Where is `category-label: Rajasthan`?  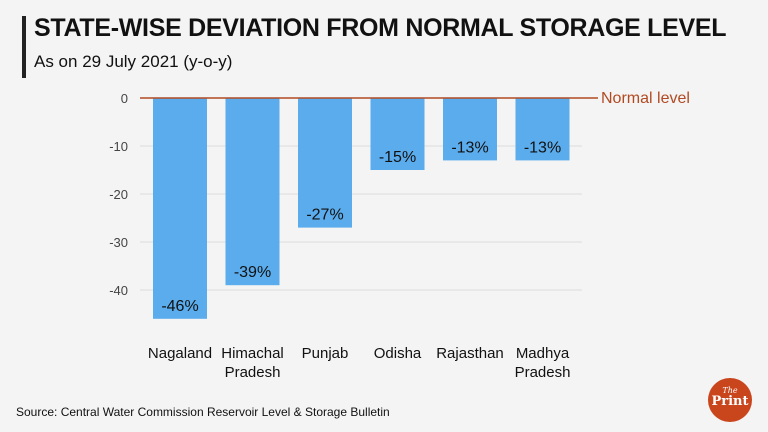 category-label: Rajasthan is located at coordinates (470, 353).